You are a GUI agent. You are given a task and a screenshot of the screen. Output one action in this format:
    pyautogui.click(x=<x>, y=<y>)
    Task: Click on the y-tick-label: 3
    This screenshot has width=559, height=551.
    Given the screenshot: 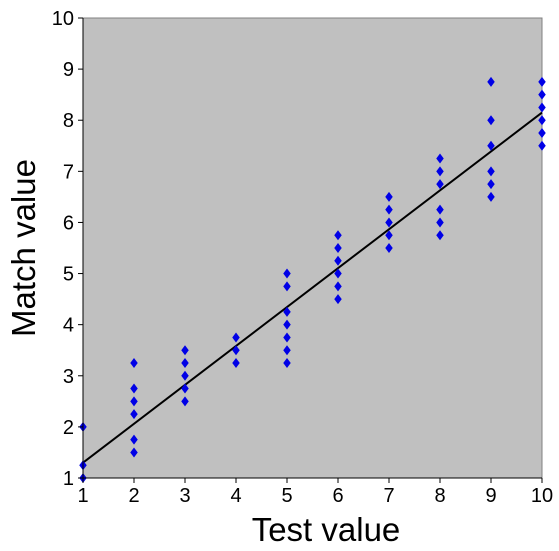 What is the action you would take?
    pyautogui.click(x=68, y=377)
    